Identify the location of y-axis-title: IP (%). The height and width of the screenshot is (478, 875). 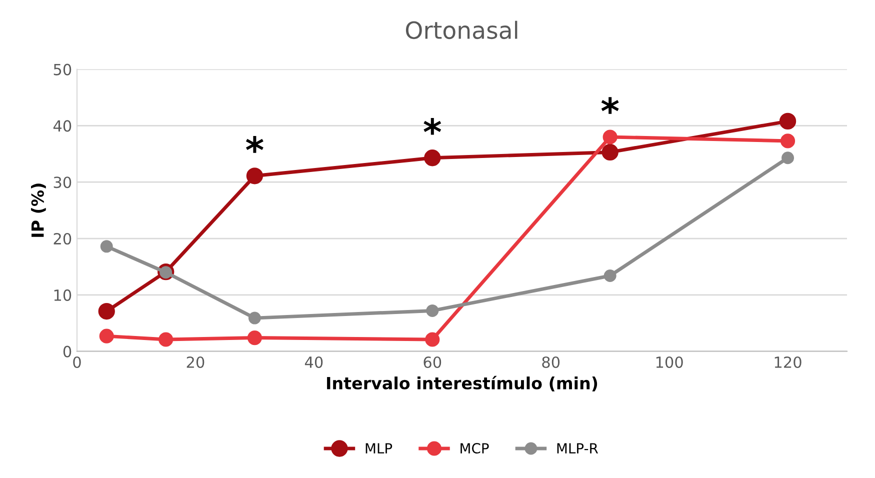
(38, 210).